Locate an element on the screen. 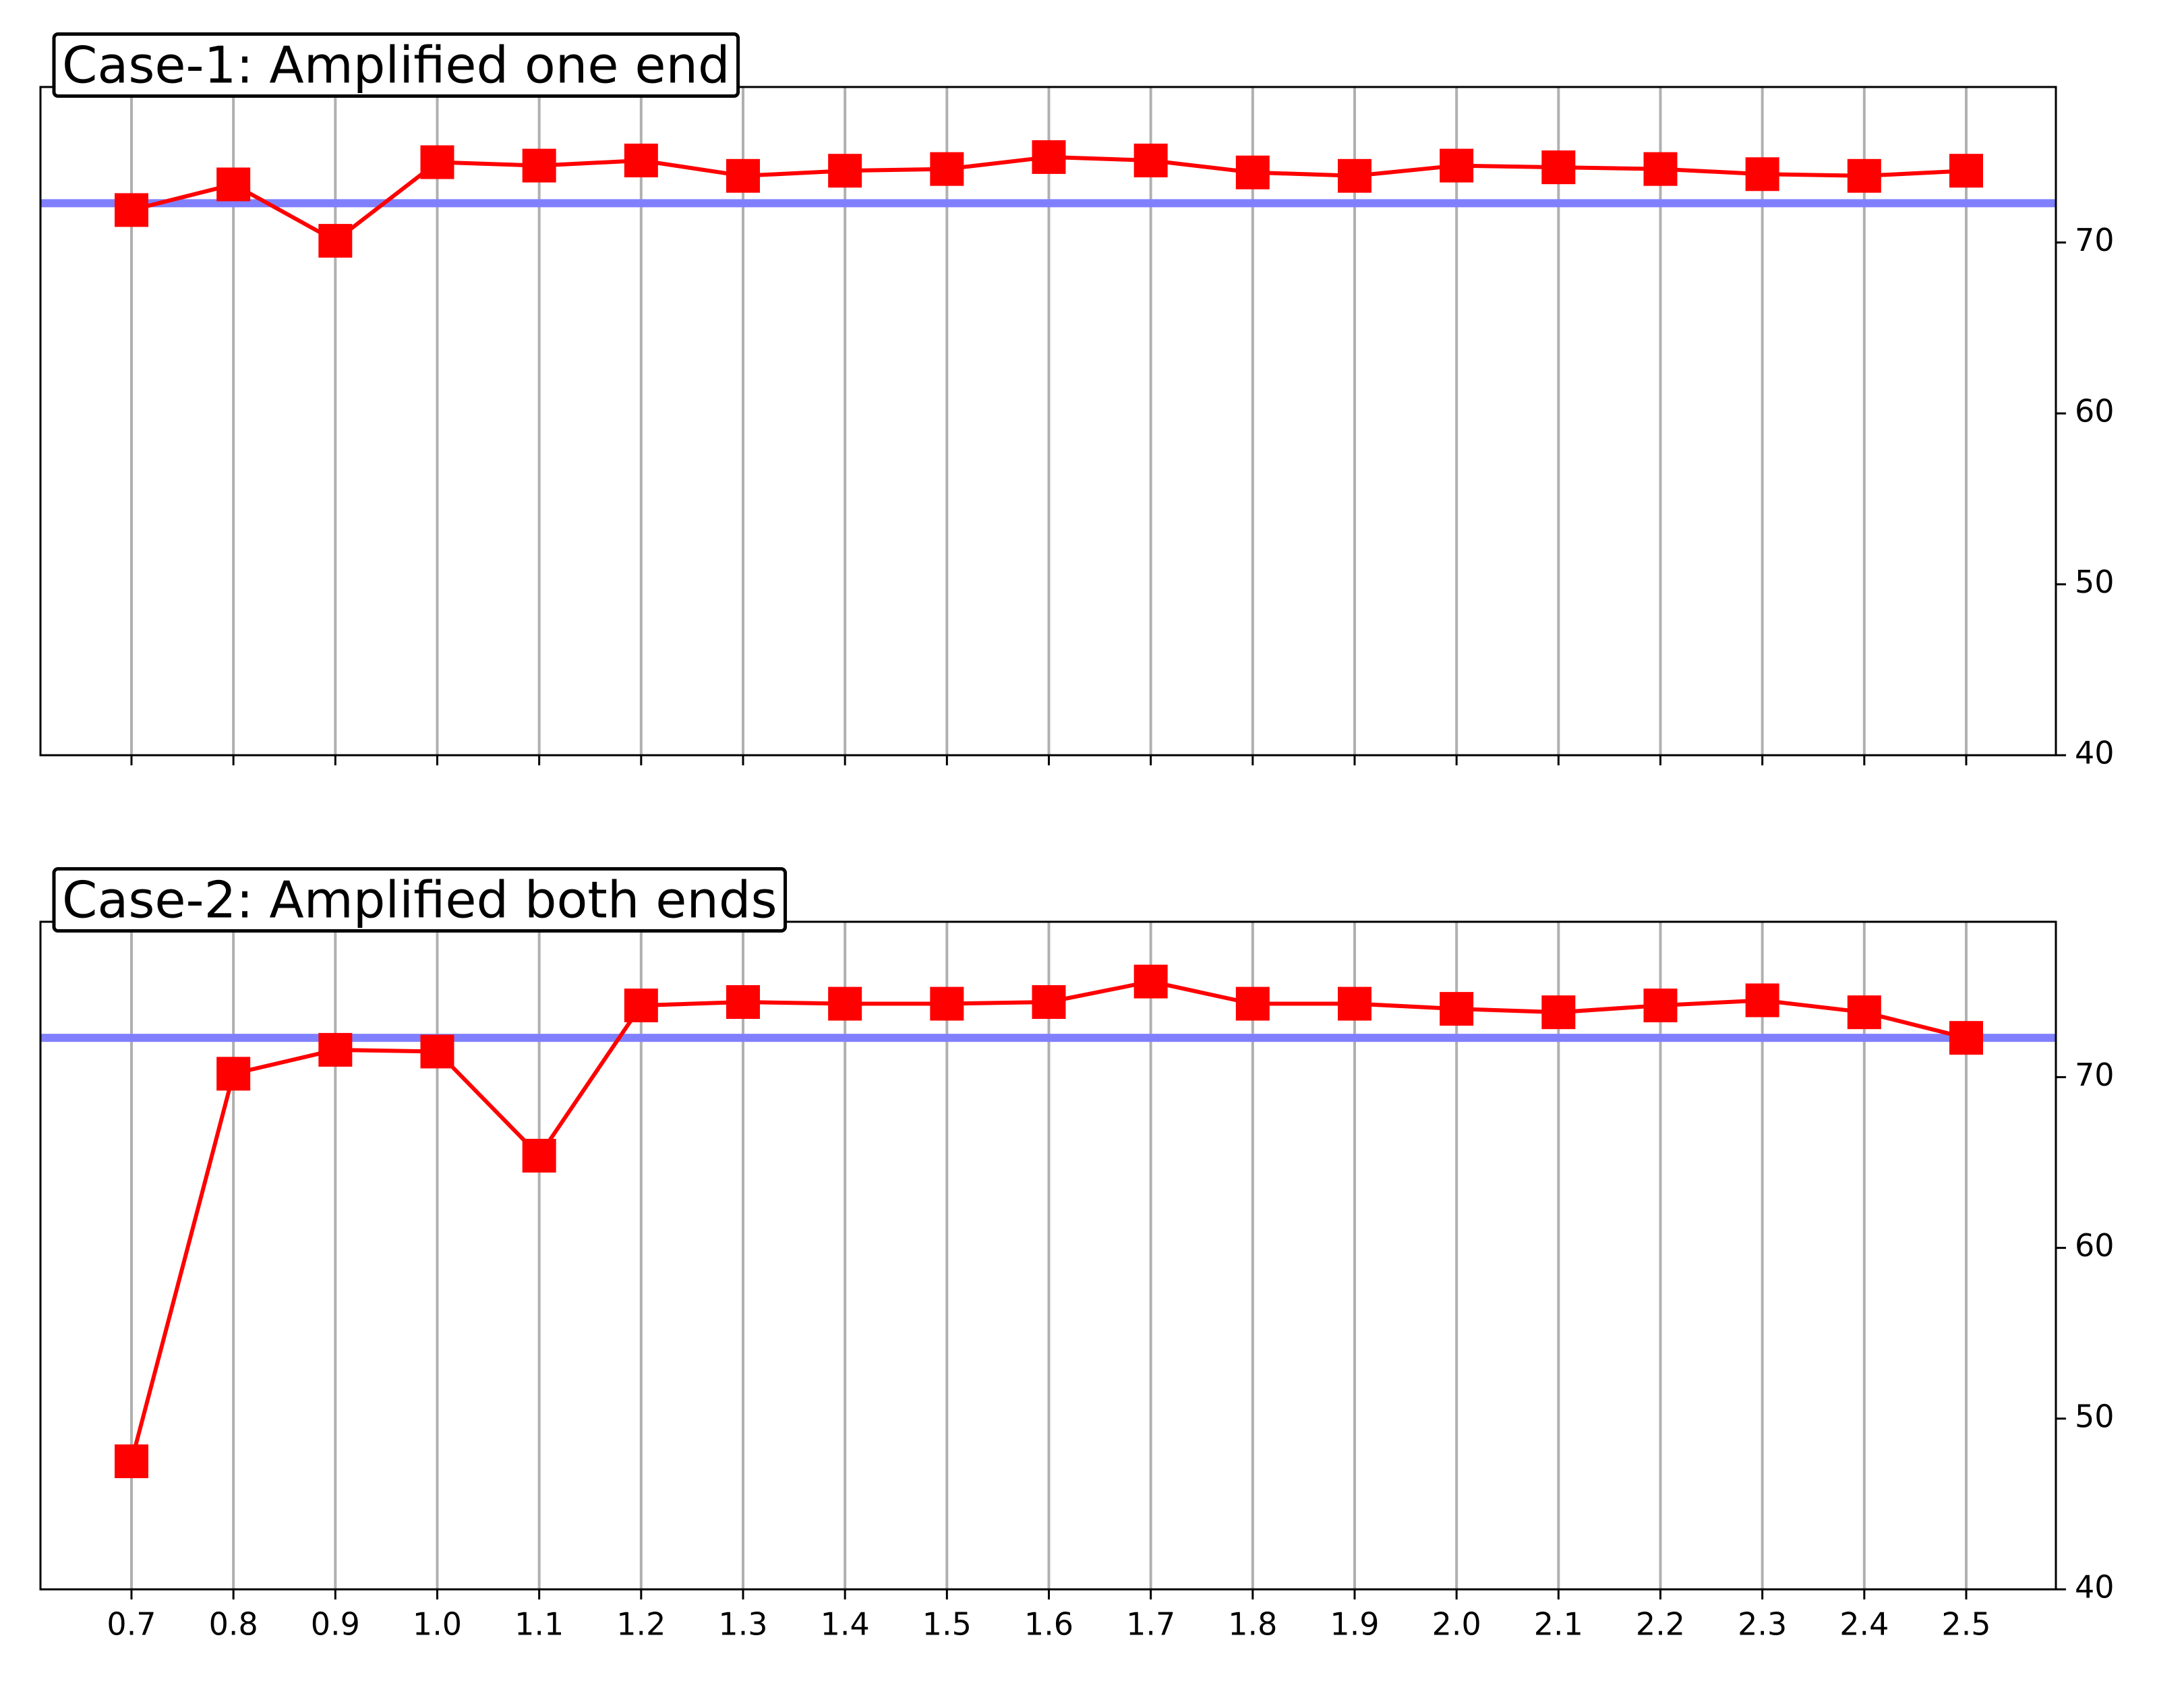 This screenshot has width=2184, height=1706. x-tick-label: 0.8 is located at coordinates (233, 1624).